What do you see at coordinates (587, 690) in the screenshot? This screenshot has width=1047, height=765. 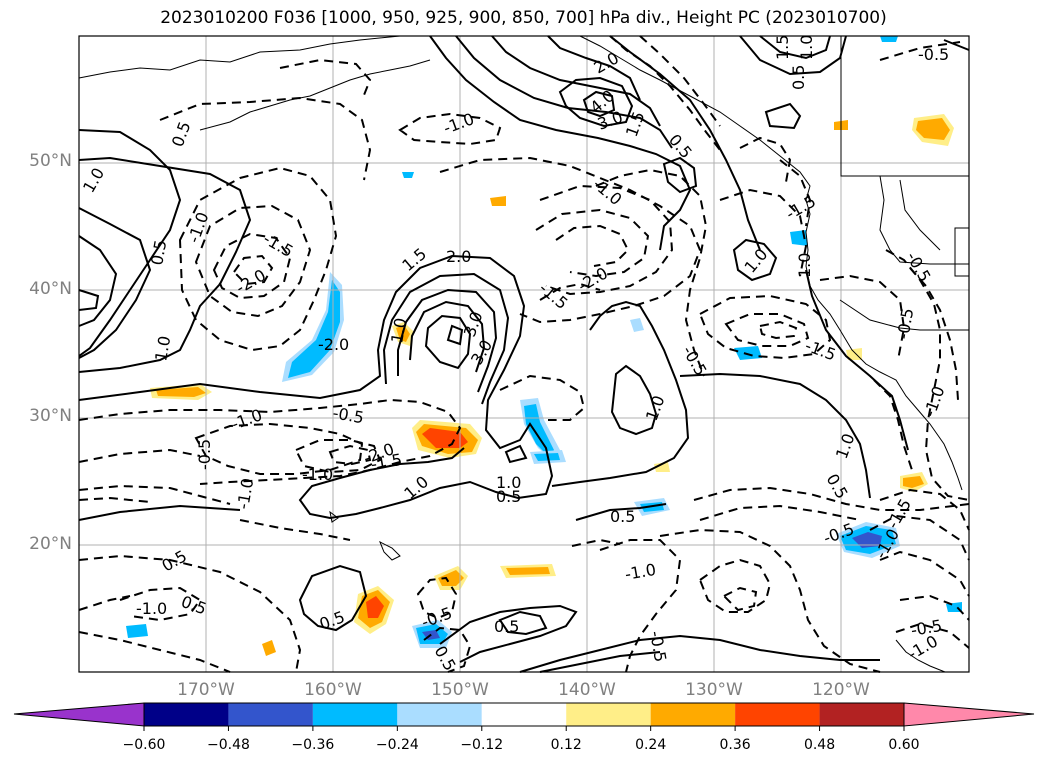 I see `lon-label-140w: 140°W` at bounding box center [587, 690].